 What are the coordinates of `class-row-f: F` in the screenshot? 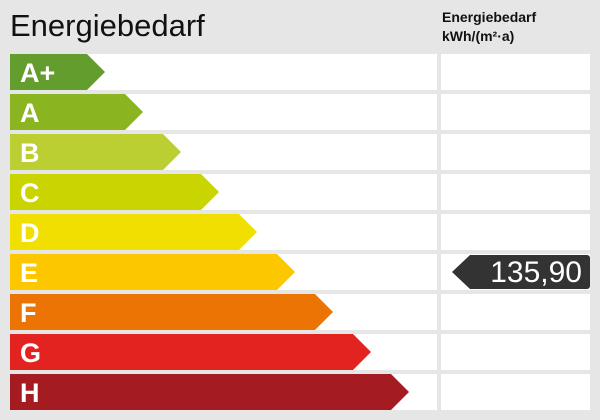 It's located at (223, 312).